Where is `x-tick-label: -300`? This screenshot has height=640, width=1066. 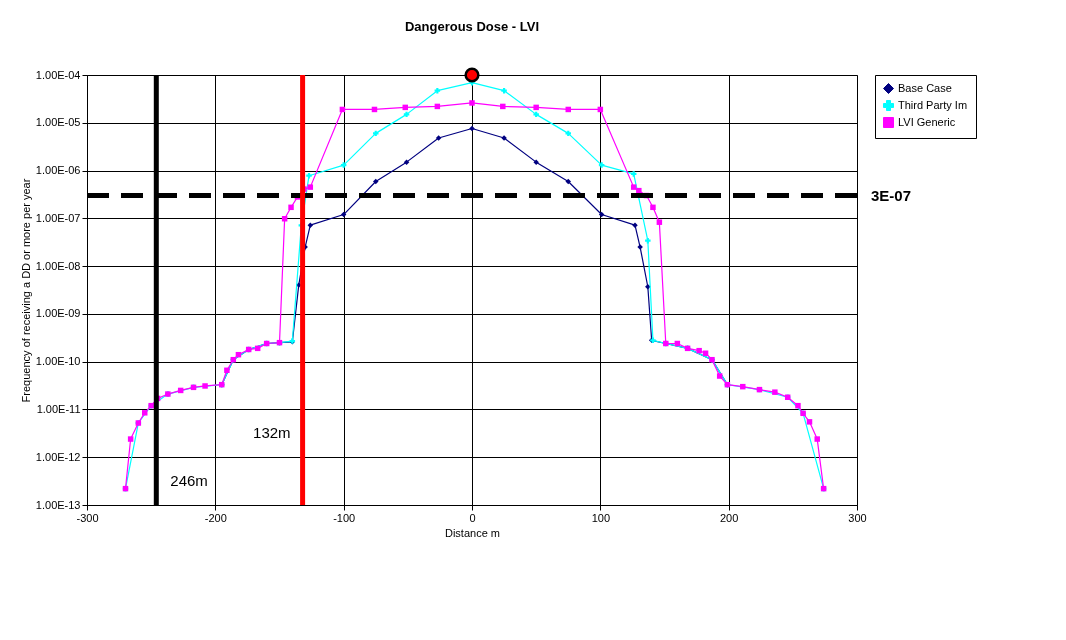 x-tick-label: -300 is located at coordinates (87, 517).